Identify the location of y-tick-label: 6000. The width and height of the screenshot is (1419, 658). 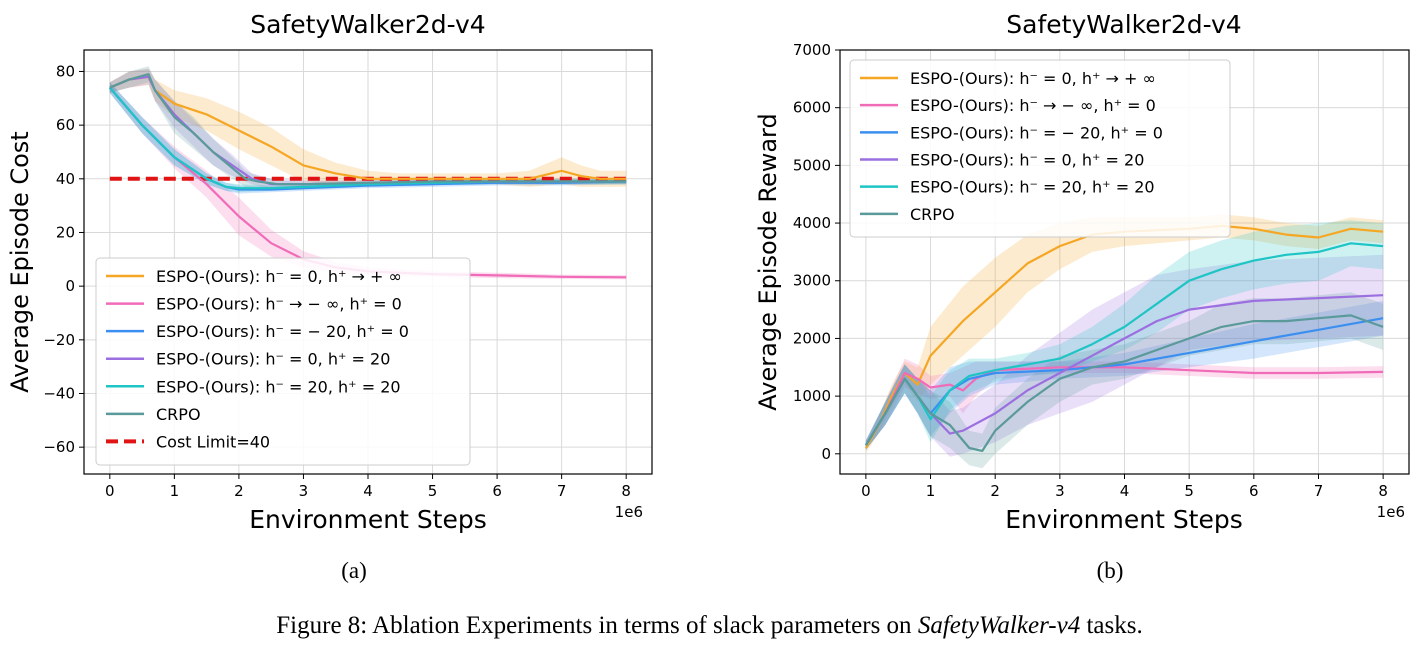
(812, 108).